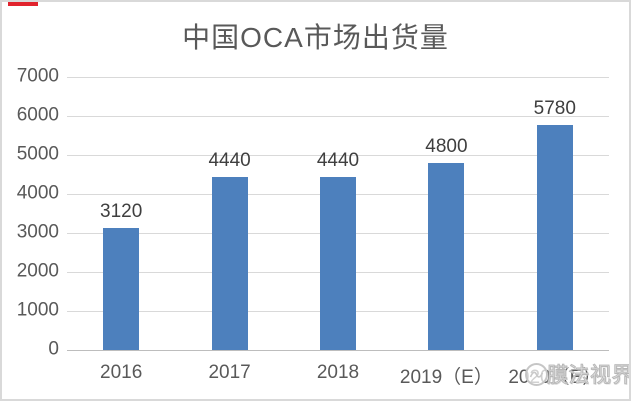 This screenshot has width=631, height=401. Describe the element at coordinates (23, 4) in the screenshot. I see `red-accent-mark` at that location.